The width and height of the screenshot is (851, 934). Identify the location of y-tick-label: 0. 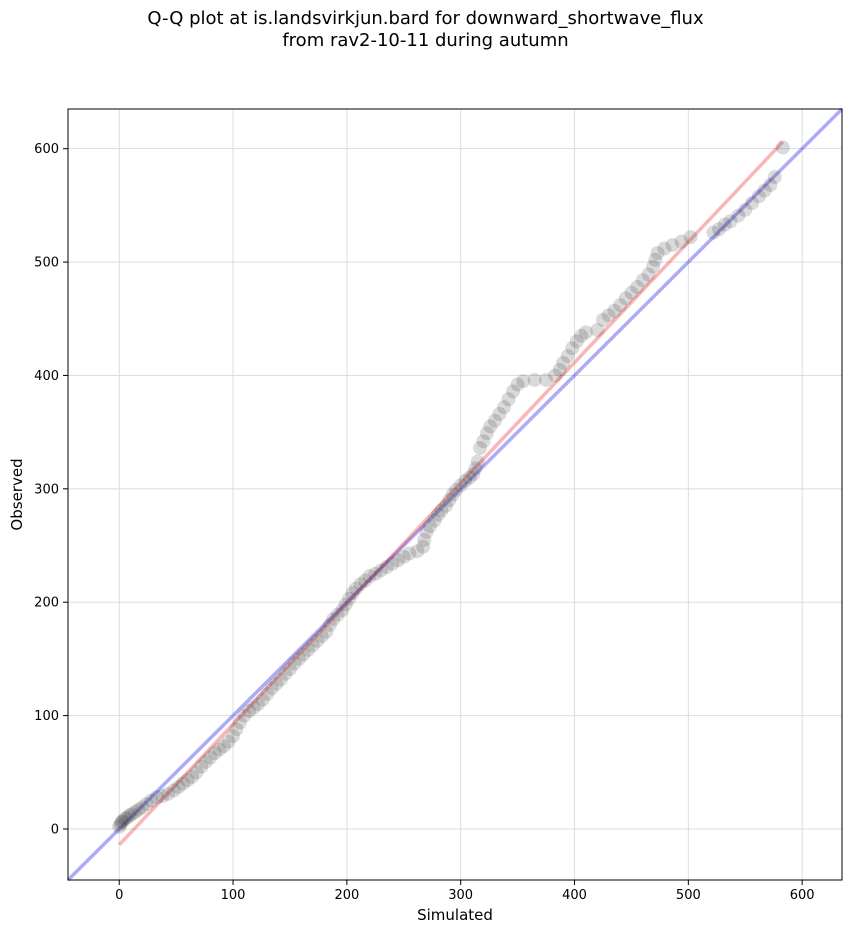
(55, 829).